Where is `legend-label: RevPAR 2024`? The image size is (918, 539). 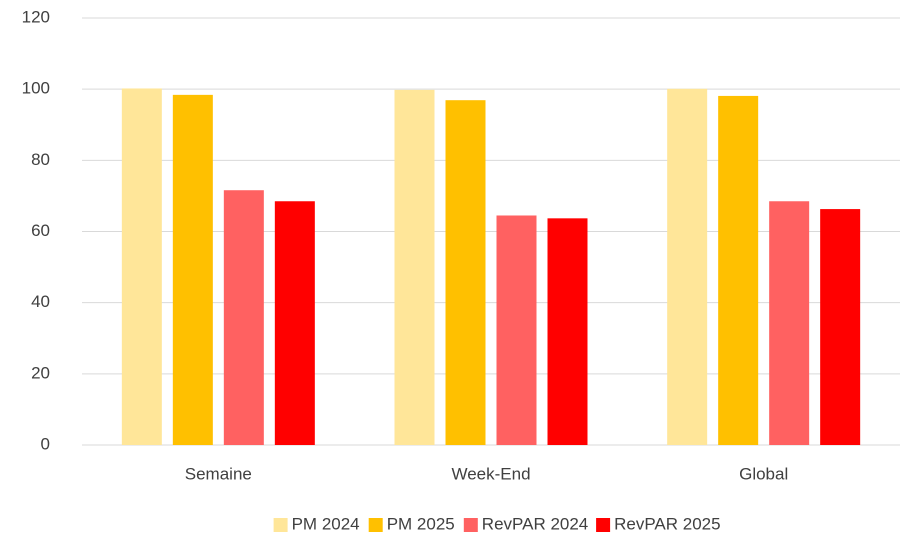
legend-label: RevPAR 2024 is located at coordinates (535, 523).